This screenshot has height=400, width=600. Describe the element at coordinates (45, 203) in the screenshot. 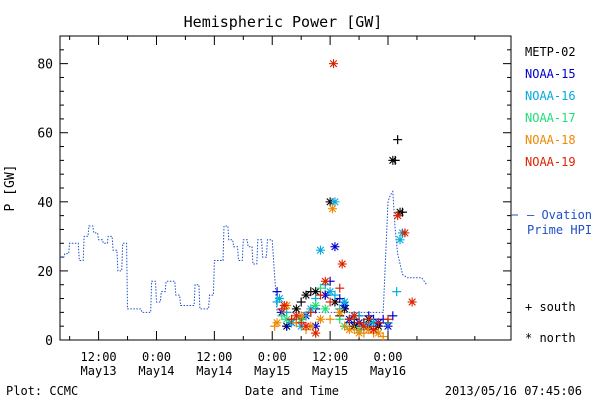

I see `y-tick-label: 40` at that location.